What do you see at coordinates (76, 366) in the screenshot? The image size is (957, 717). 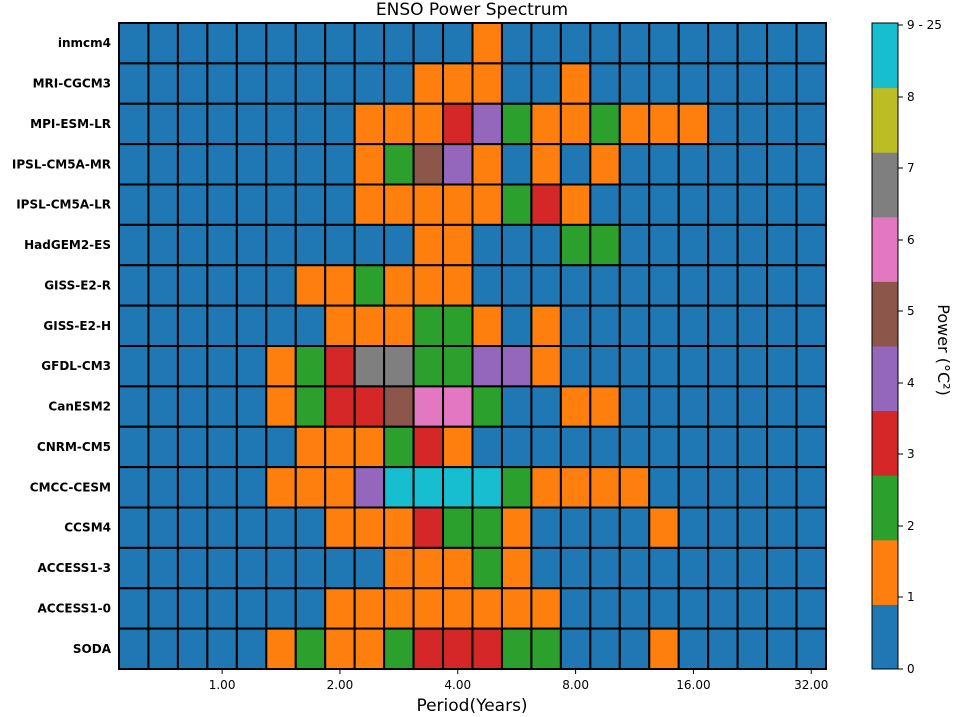 I see `row-label: GFDL-CM3` at bounding box center [76, 366].